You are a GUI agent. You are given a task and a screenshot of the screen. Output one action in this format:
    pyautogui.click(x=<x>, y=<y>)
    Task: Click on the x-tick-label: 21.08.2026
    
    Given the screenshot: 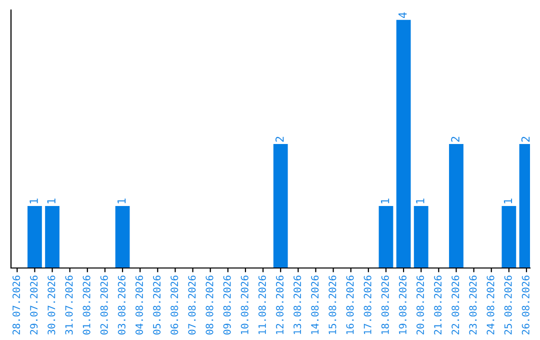 What is the action you would take?
    pyautogui.click(x=438, y=305)
    